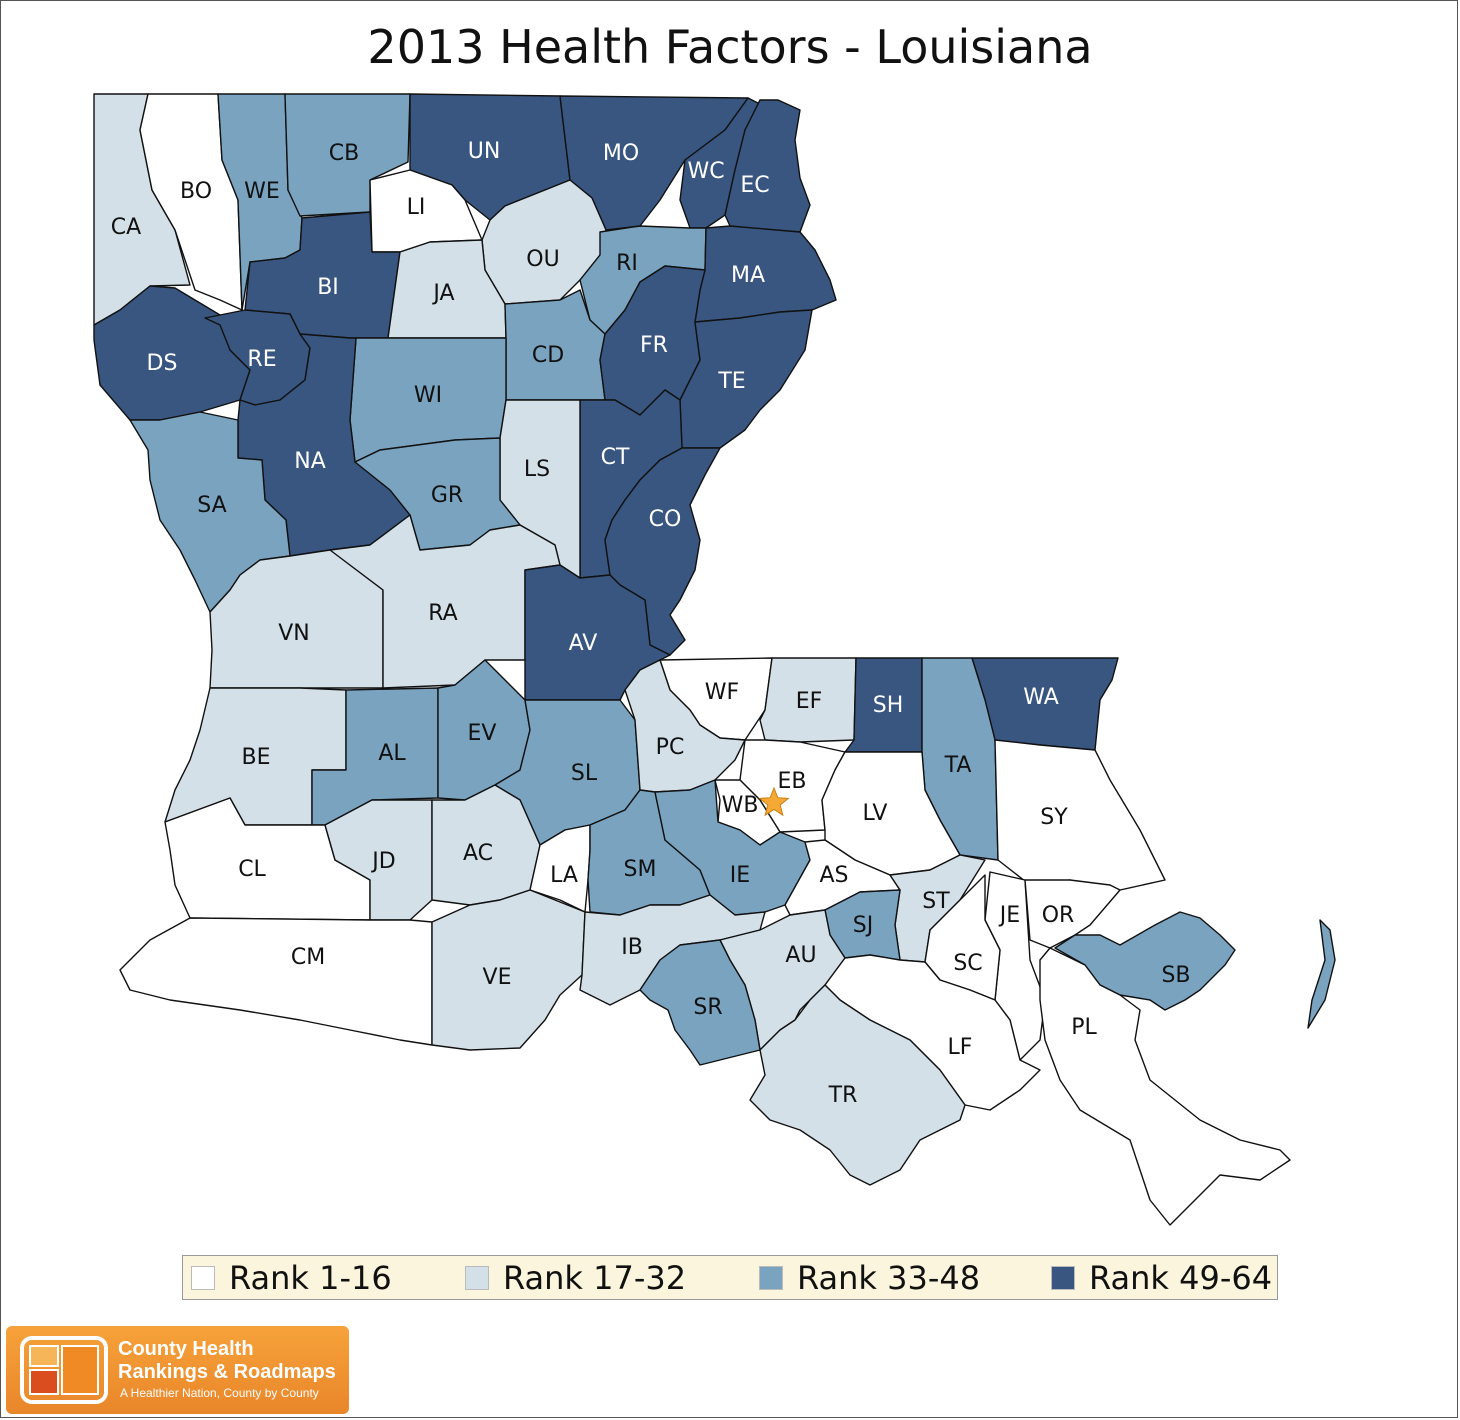 This screenshot has height=1420, width=1460. I want to click on parish-label-ou: OU, so click(542, 259).